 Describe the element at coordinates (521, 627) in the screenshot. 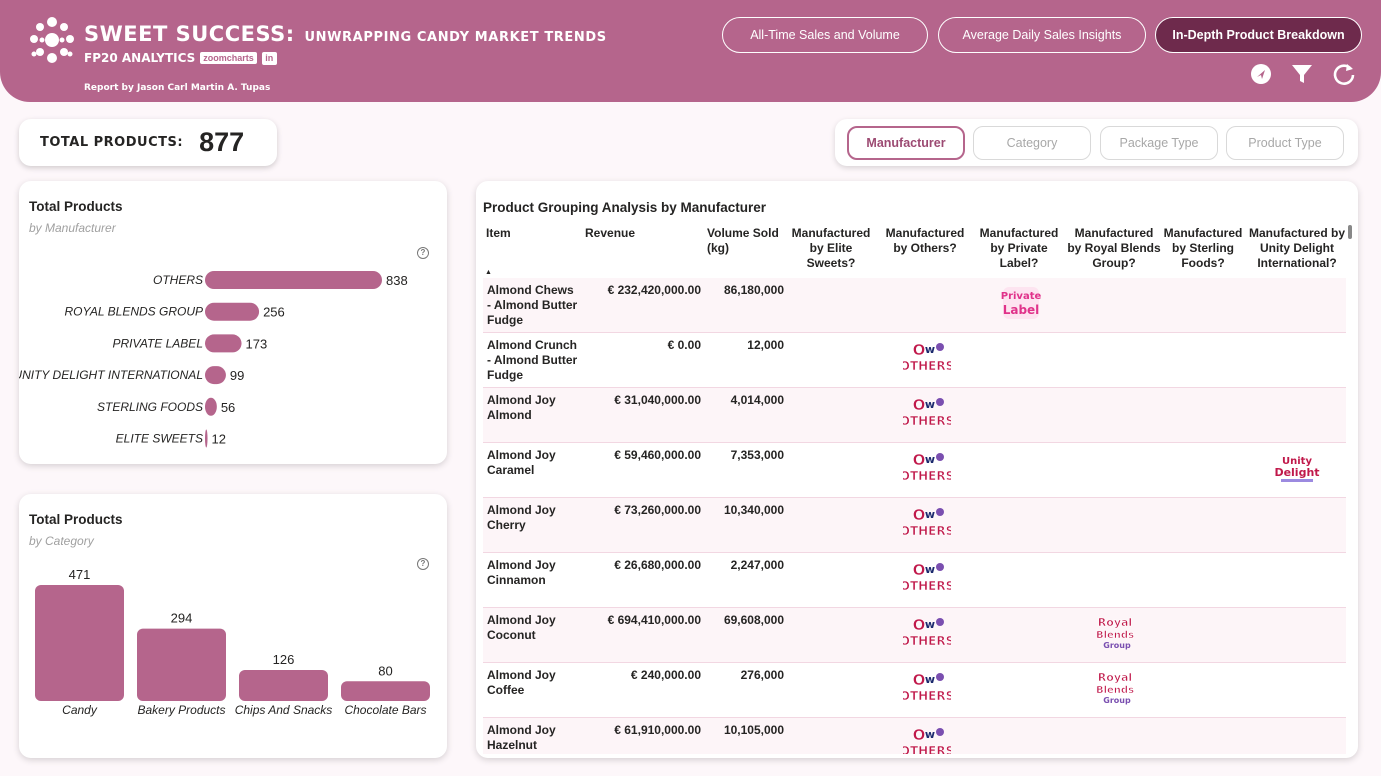

I see `item-cell: Almond Joy Coconut` at that location.